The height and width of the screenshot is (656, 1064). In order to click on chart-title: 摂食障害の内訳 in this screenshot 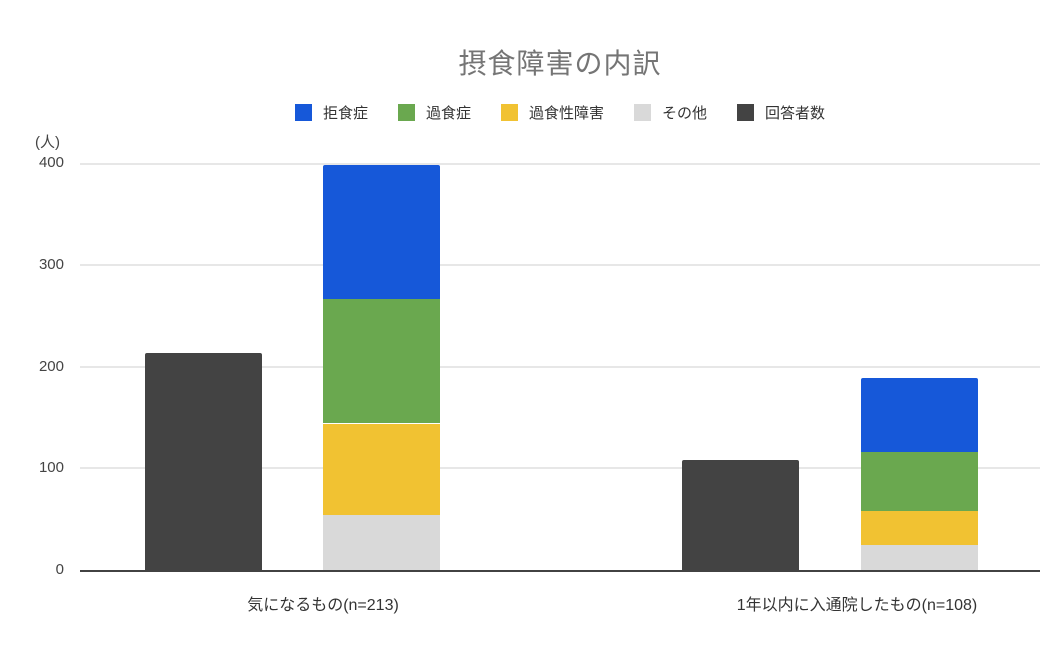, I will do `click(560, 63)`.